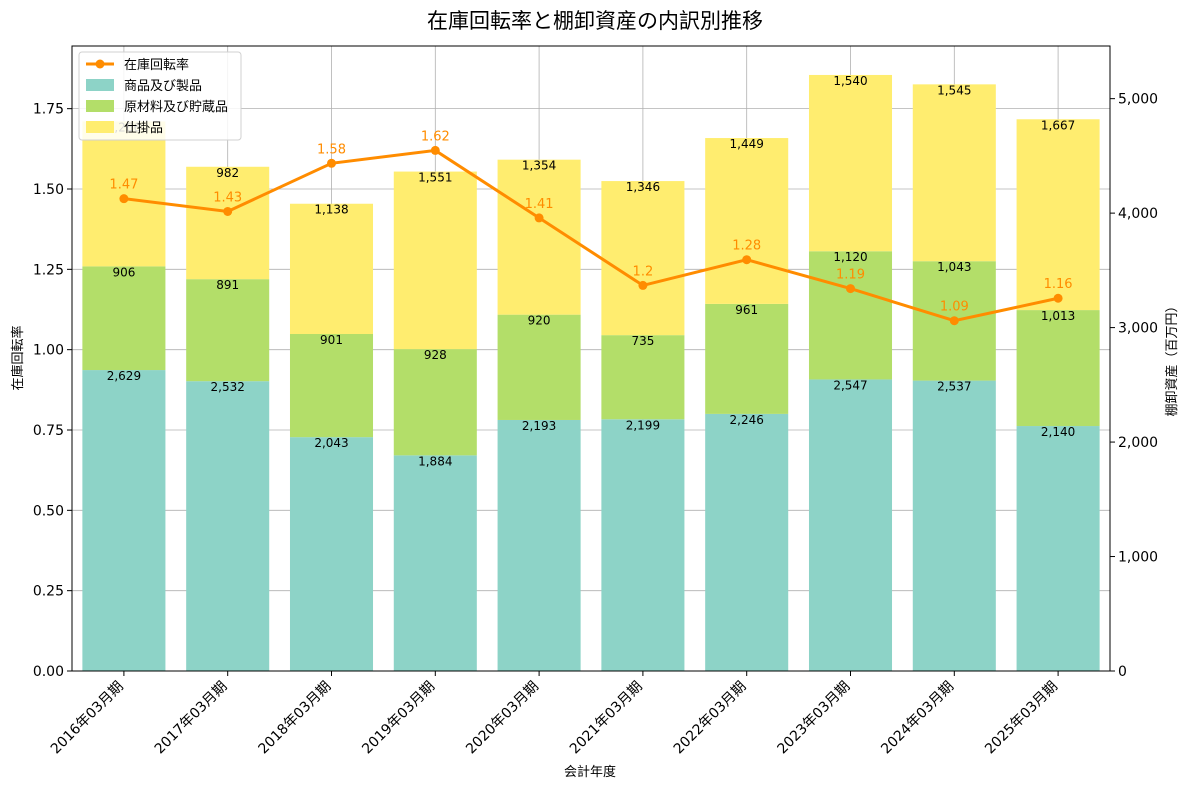  What do you see at coordinates (850, 275) in the screenshot?
I see `turnover-value-label: 1.19` at bounding box center [850, 275].